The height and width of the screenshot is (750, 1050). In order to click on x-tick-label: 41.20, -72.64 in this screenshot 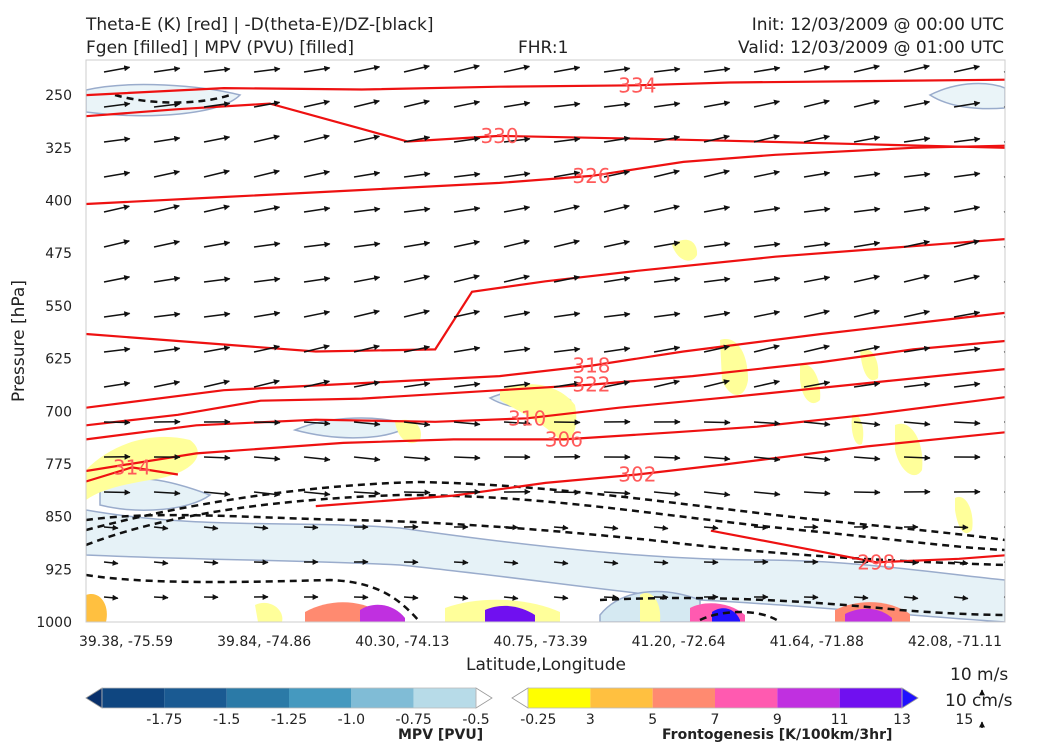, I will do `click(679, 642)`.